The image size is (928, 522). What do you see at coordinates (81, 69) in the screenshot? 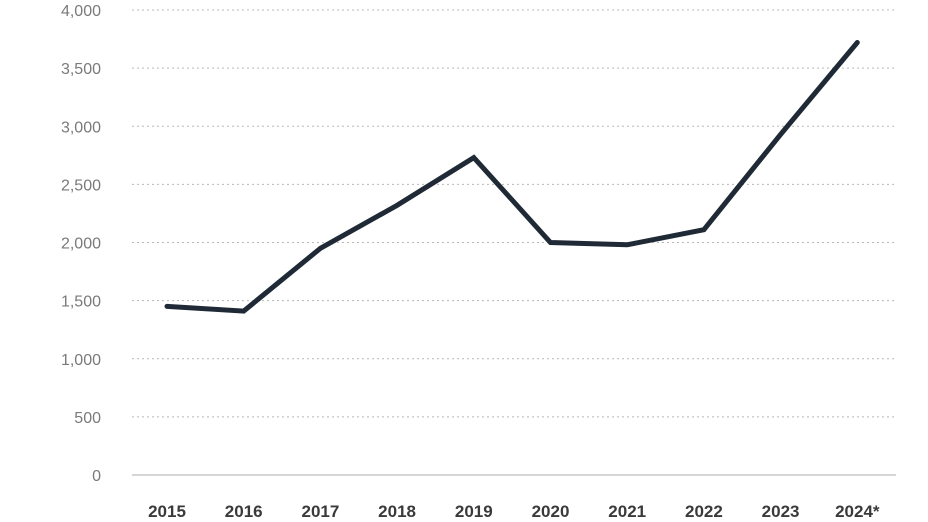
I see `y-tick-label: 3,500` at bounding box center [81, 69].